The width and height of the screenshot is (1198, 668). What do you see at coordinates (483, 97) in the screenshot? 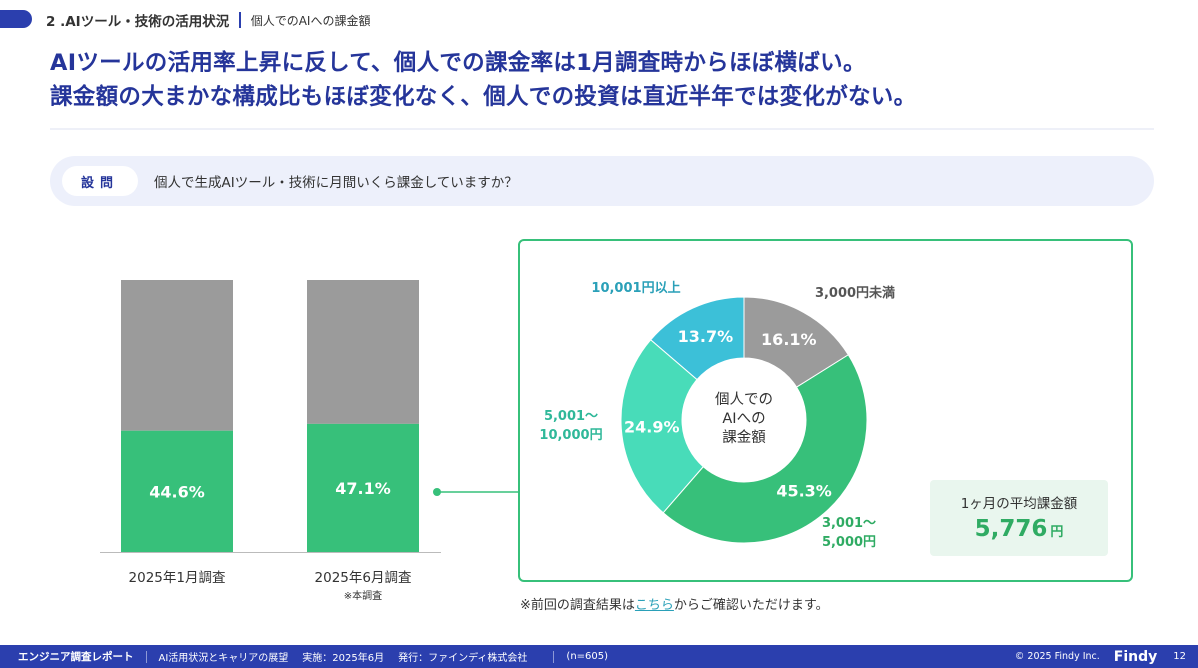
I see `headline-line-2: 課金額の大まかな構成比もほぼ変化なく、個人での投資は直近半年では変化がない。` at bounding box center [483, 97].